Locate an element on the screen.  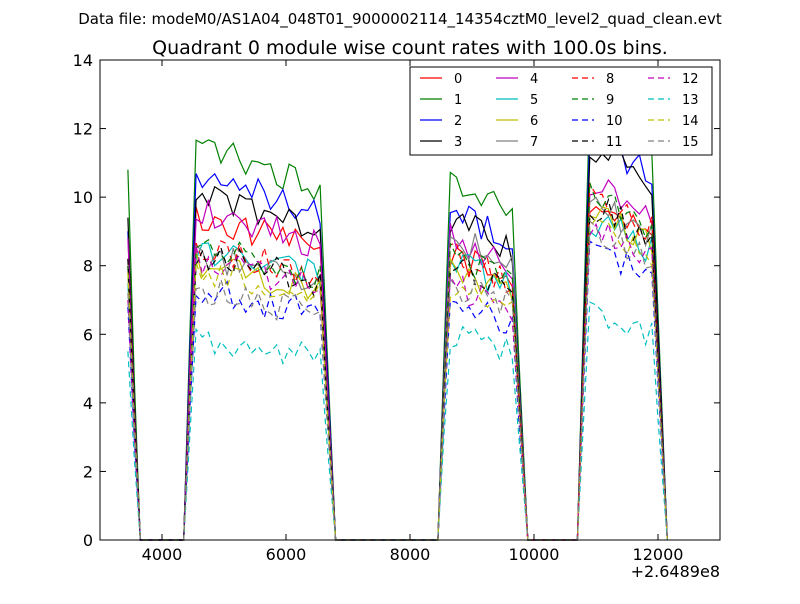
legend-box is located at coordinates (561, 111).